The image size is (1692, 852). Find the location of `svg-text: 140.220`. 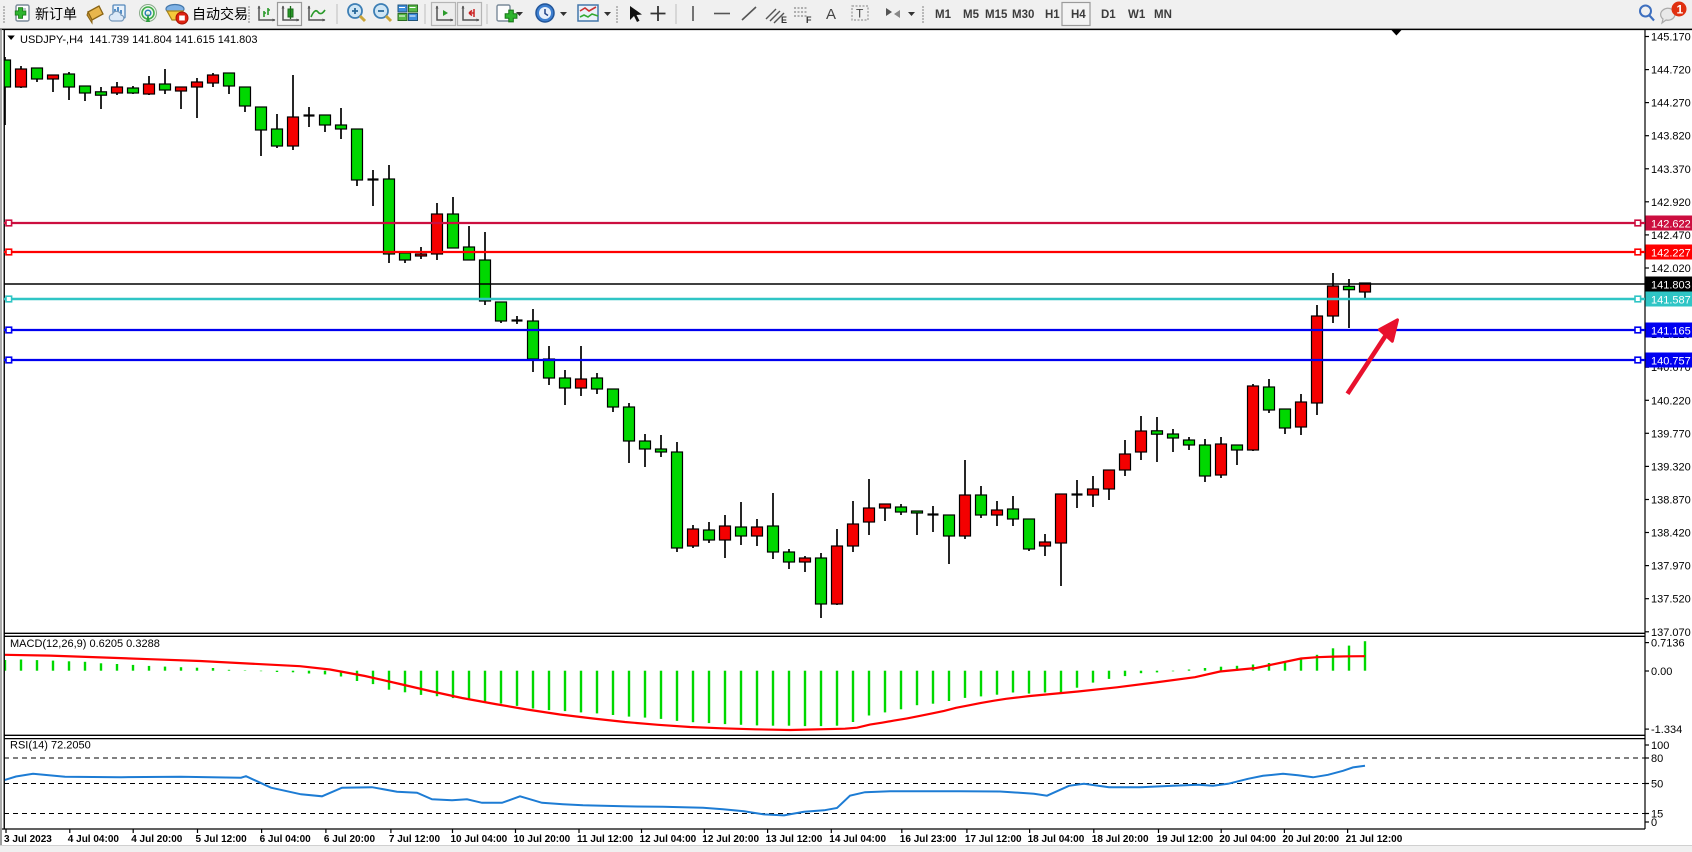

svg-text: 140.220 is located at coordinates (1671, 401).